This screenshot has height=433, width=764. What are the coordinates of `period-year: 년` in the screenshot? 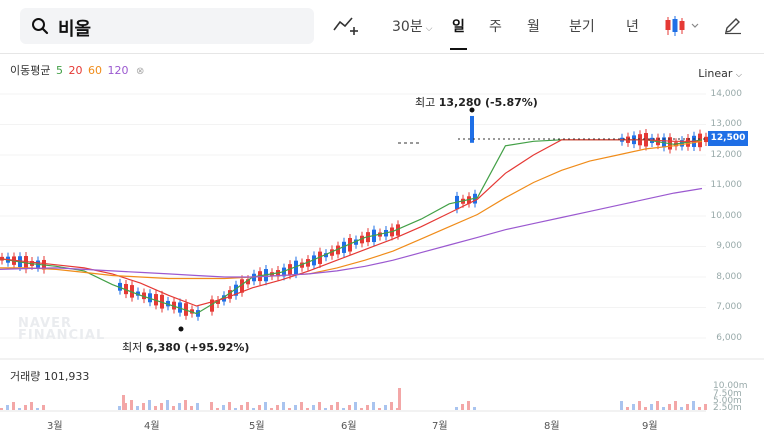 It's located at (632, 27).